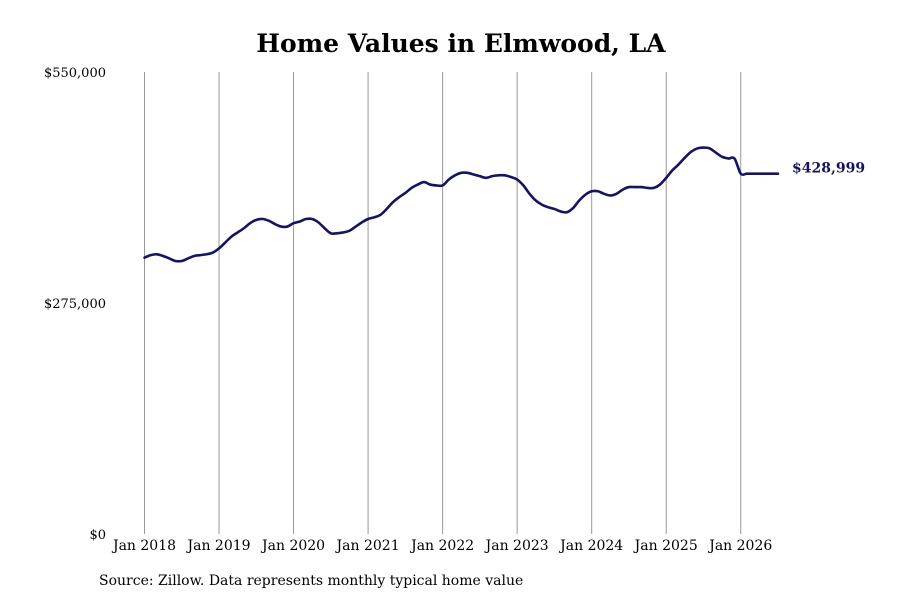  What do you see at coordinates (143, 546) in the screenshot?
I see `x-tick-label: Jan 2018` at bounding box center [143, 546].